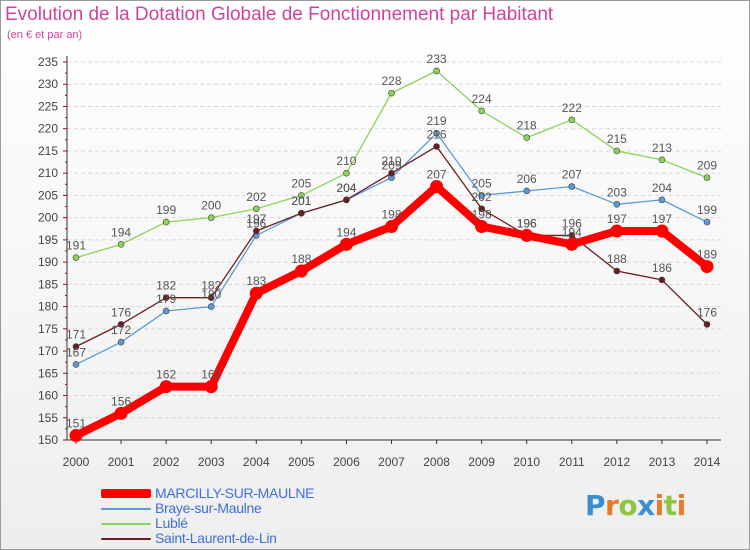  What do you see at coordinates (346, 232) in the screenshot?
I see `data-label: 194` at bounding box center [346, 232].